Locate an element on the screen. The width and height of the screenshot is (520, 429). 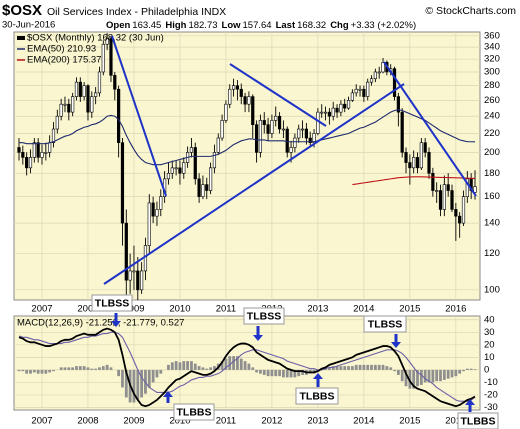
panel-title: MACD(12,26,9) -21.252, -21.779, 0.527 is located at coordinates (100, 323).